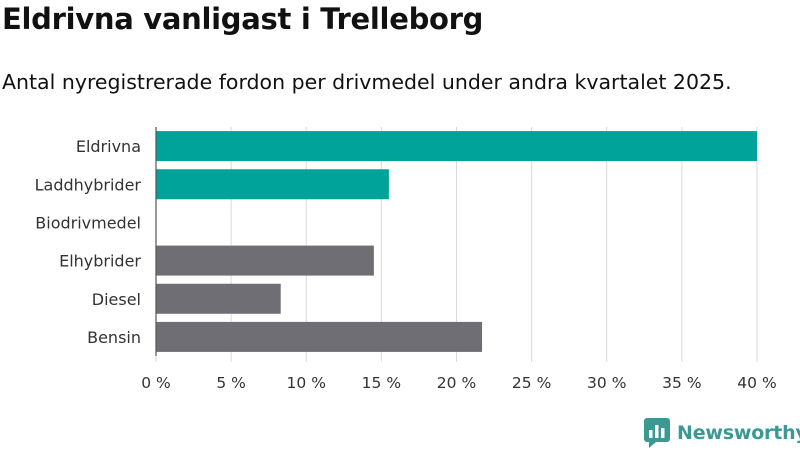 This screenshot has width=800, height=450. I want to click on chart-title: Eldrivna vanligast i Trelleborg, so click(243, 19).